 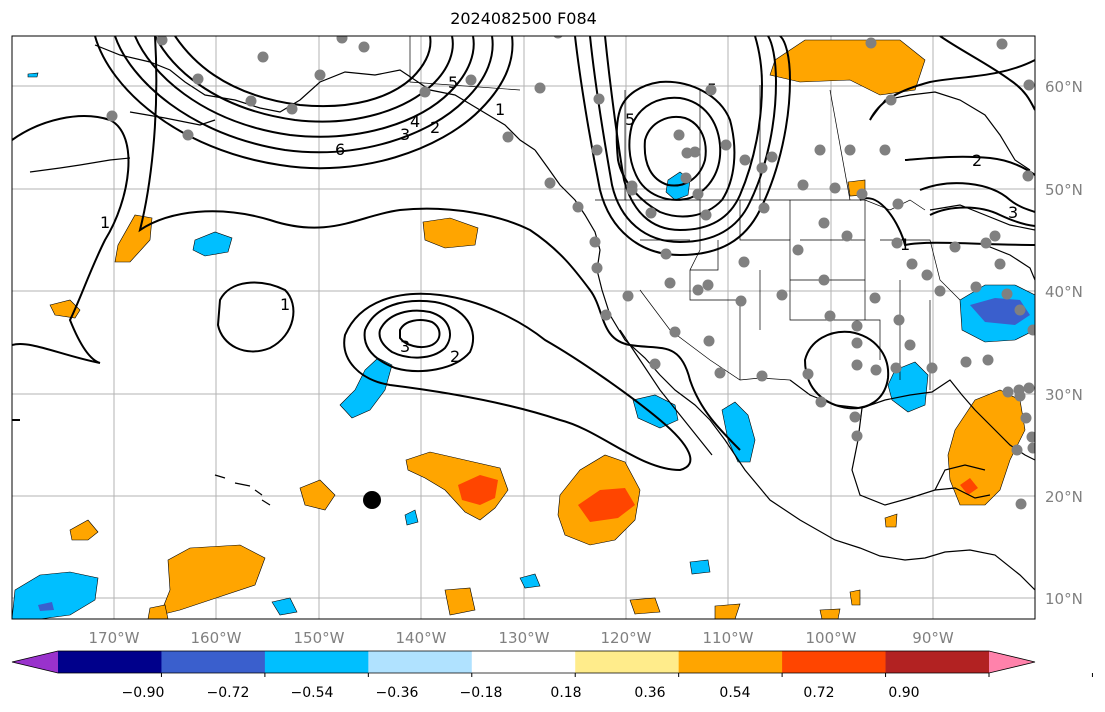 I want to click on lat-label: 20°N, so click(x=1064, y=497).